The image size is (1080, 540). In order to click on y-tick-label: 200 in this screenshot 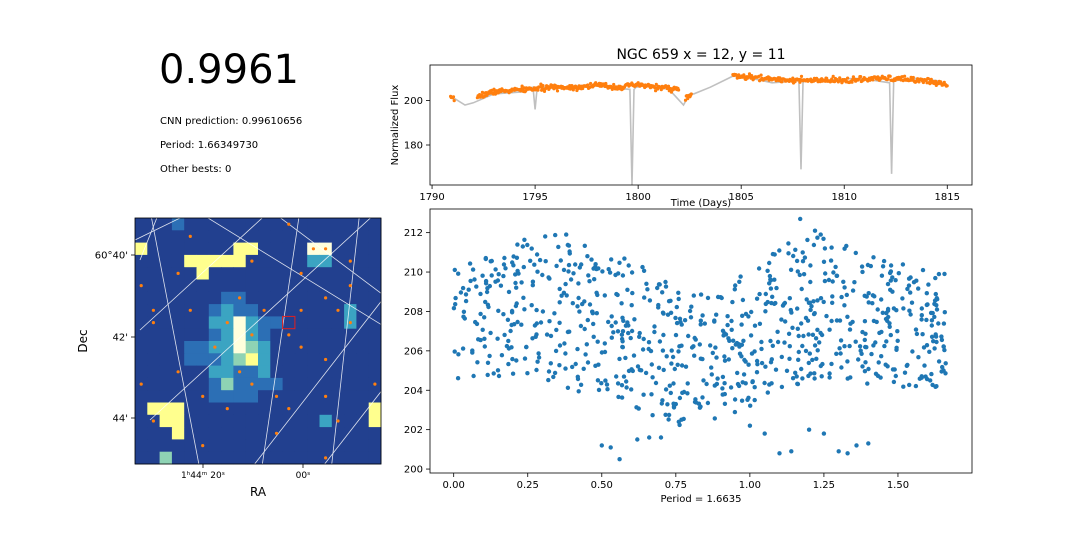, I will do `click(413, 101)`.